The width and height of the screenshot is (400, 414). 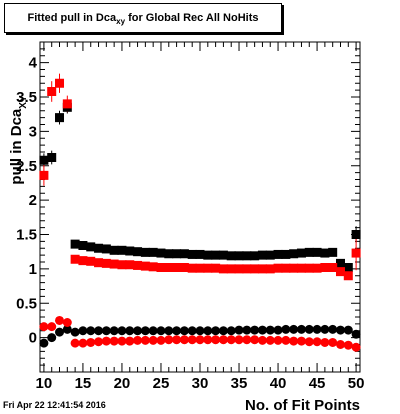 I want to click on title-main: Fitted pull in Dca, so click(x=72, y=18).